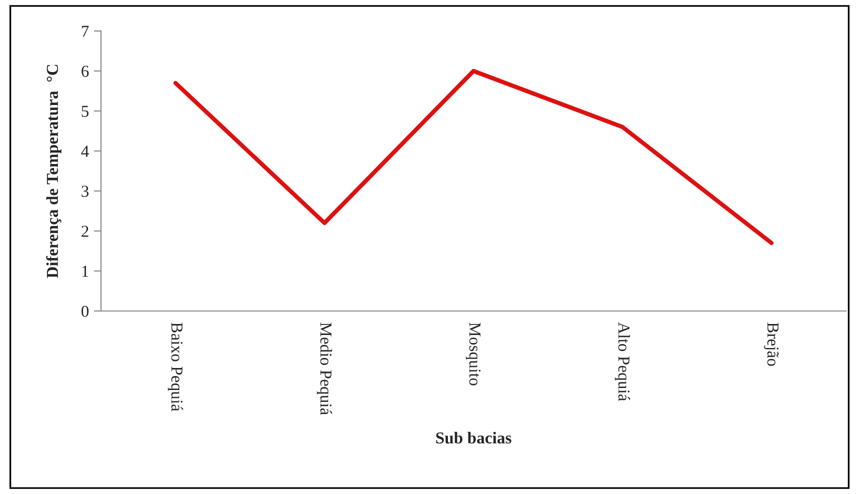  What do you see at coordinates (85, 31) in the screenshot?
I see `y-tick-label: 7` at bounding box center [85, 31].